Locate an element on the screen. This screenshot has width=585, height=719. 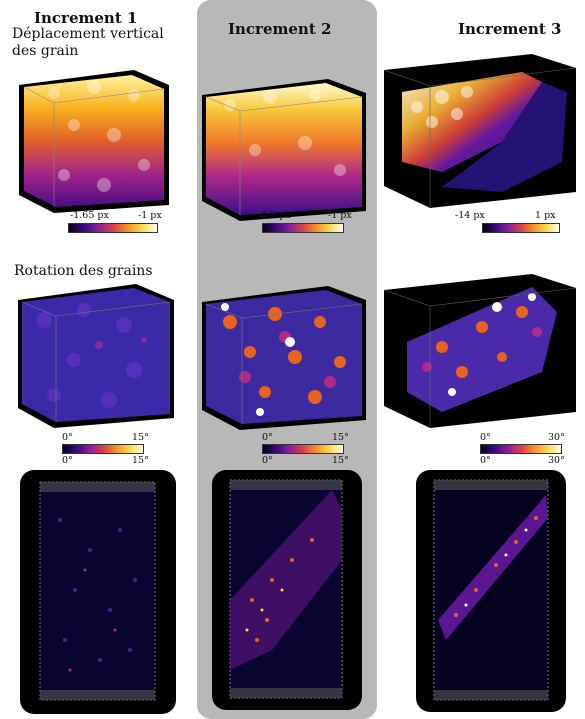
rot-cbar-3-max-bottom: 30° is located at coordinates (556, 460).